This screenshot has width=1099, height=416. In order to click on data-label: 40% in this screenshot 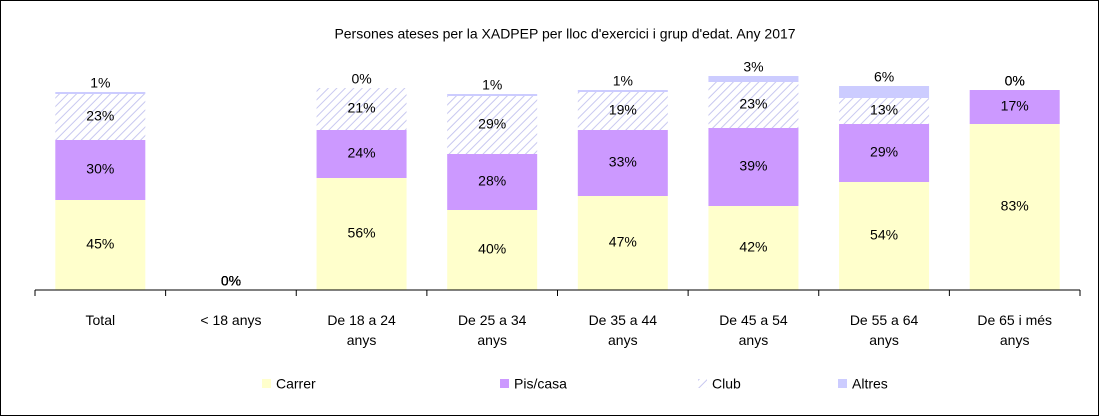, I will do `click(492, 249)`.